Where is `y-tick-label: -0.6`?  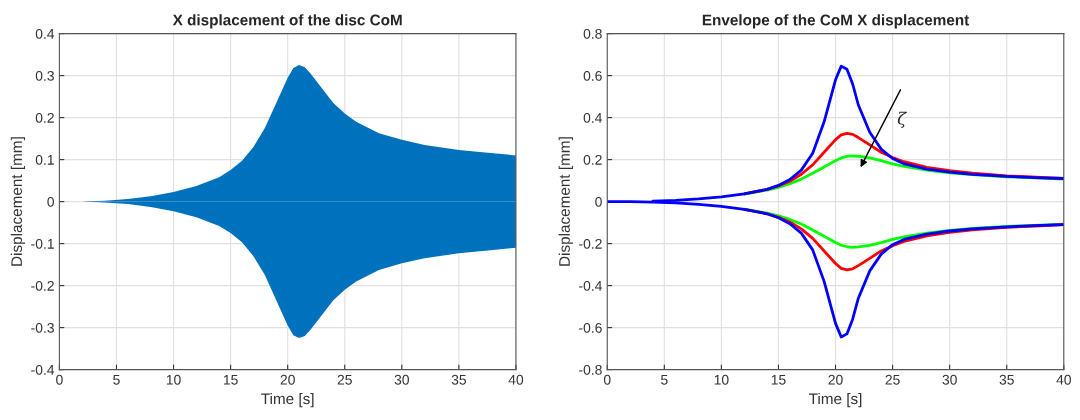
y-tick-label: -0.6 is located at coordinates (590, 327).